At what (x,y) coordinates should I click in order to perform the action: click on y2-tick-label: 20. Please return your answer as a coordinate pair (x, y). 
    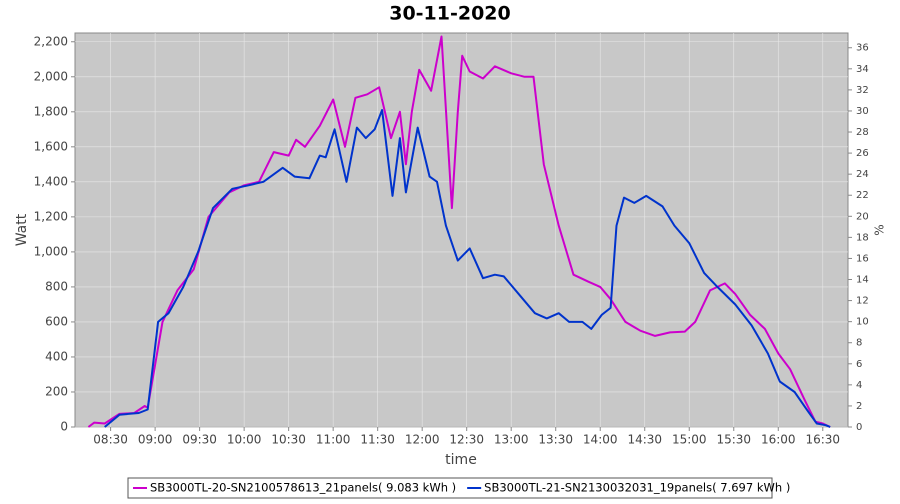
    Looking at the image, I should click on (862, 216).